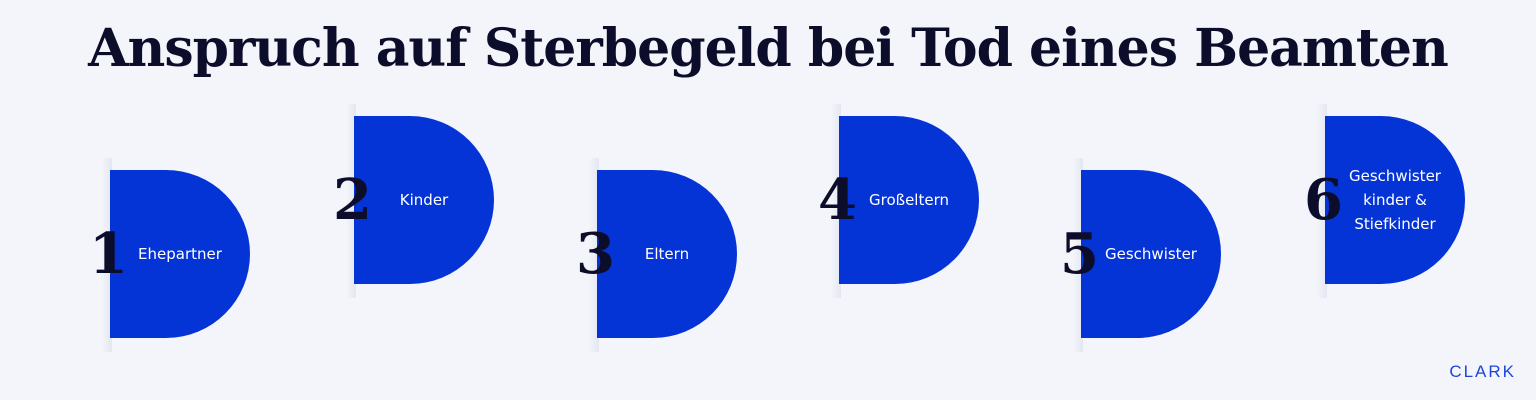 Image resolution: width=1536 pixels, height=400 pixels. I want to click on heir-circle: Geschwister, so click(1151, 254).